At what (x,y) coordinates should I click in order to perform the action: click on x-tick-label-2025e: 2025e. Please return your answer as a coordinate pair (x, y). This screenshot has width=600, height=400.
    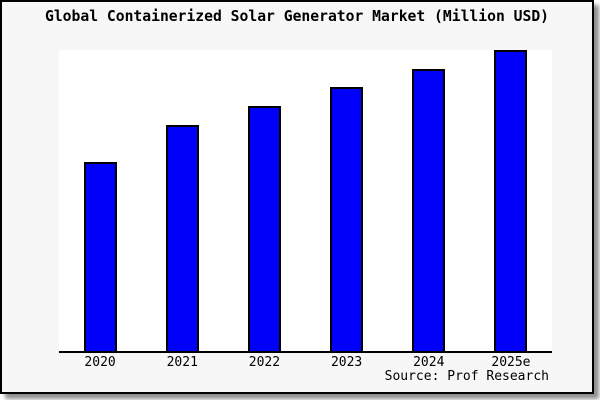
    Looking at the image, I should click on (511, 362).